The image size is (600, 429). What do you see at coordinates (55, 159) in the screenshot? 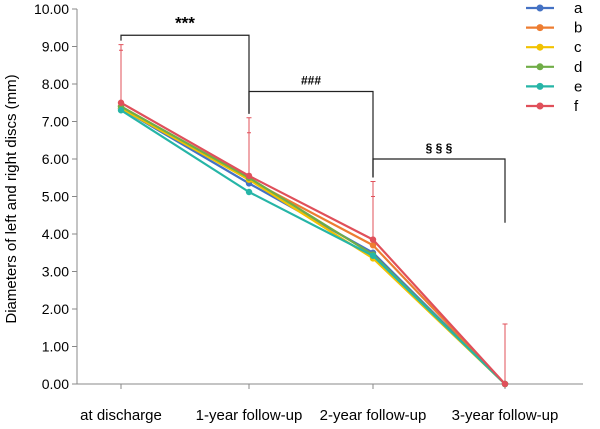
I see `y-tick-label: 6.00` at bounding box center [55, 159].